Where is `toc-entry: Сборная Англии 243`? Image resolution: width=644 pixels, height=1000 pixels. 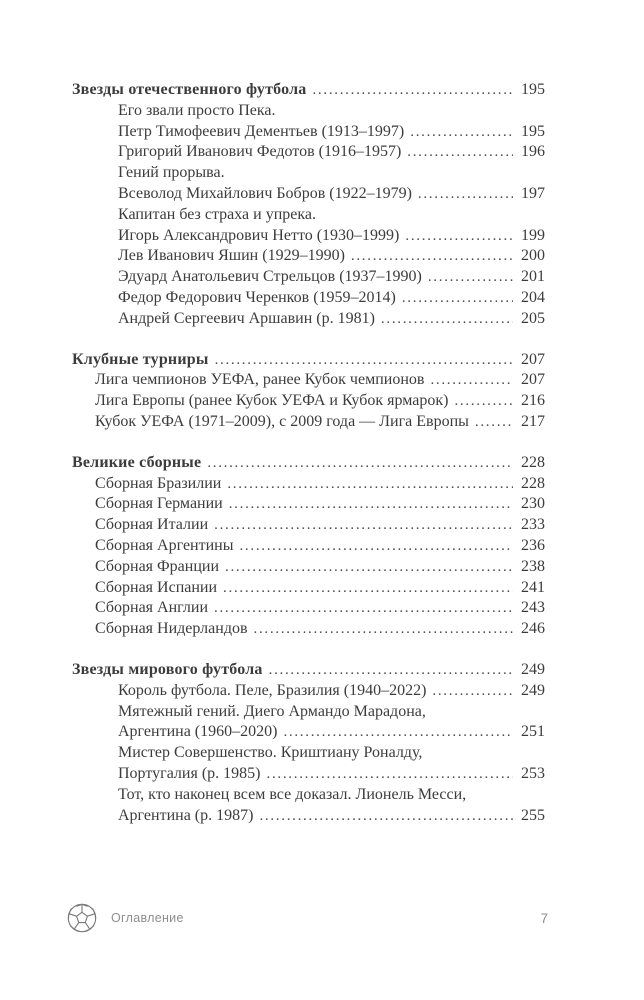
toc-entry: Сборная Англии 243 is located at coordinates (308, 608).